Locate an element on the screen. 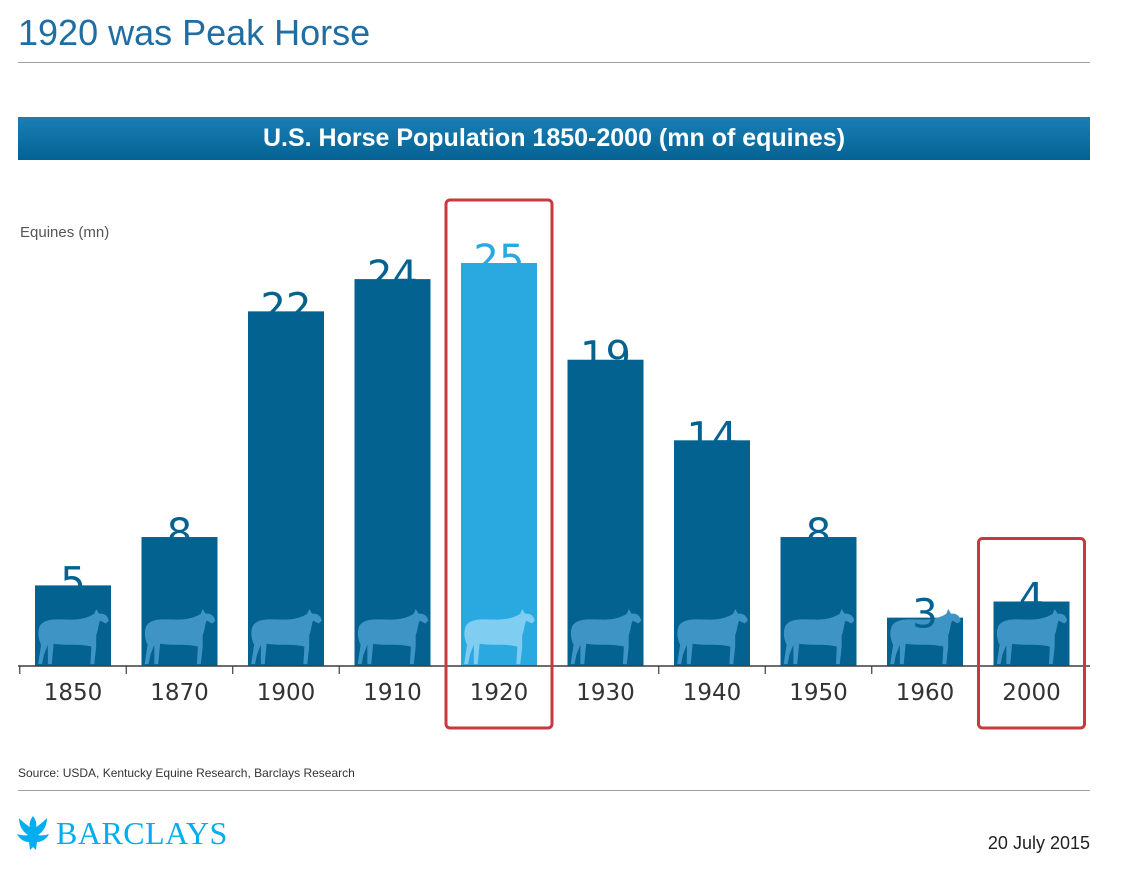 This screenshot has width=1131, height=879. bar-1920 is located at coordinates (499, 464).